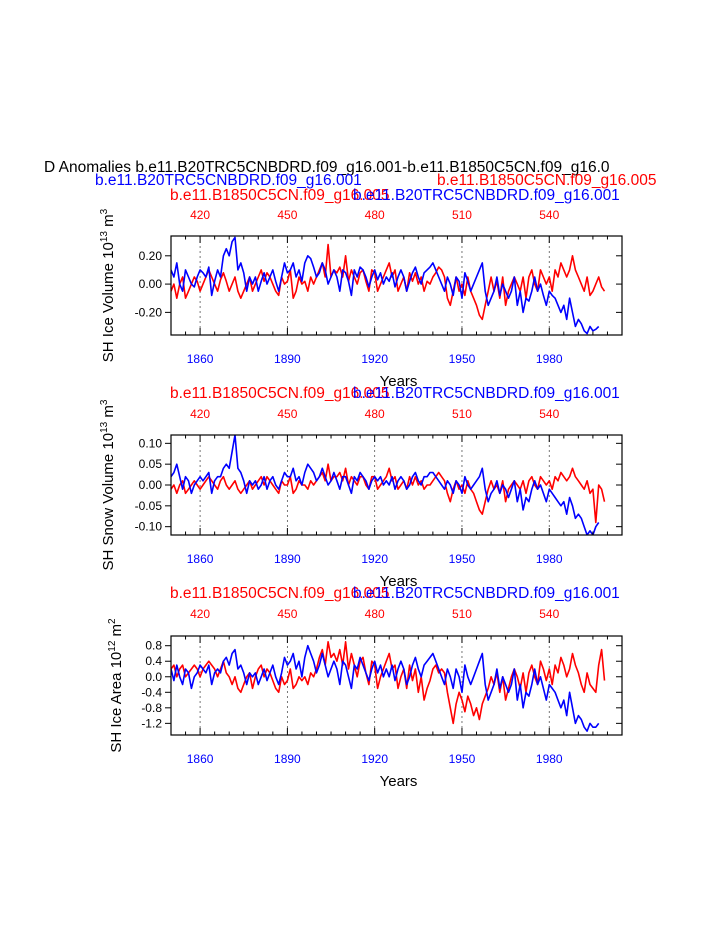 The width and height of the screenshot is (723, 935). What do you see at coordinates (153, 677) in the screenshot?
I see `y-tick-label-0.0: 0.0` at bounding box center [153, 677].